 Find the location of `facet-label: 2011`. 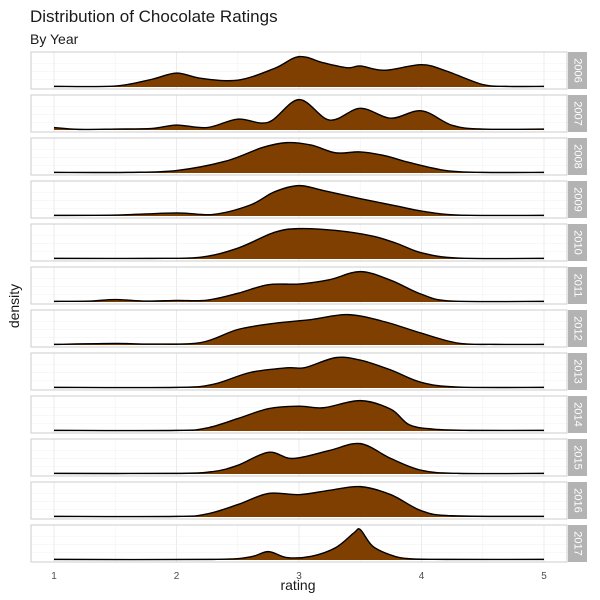

facet-label: 2011 is located at coordinates (578, 286).